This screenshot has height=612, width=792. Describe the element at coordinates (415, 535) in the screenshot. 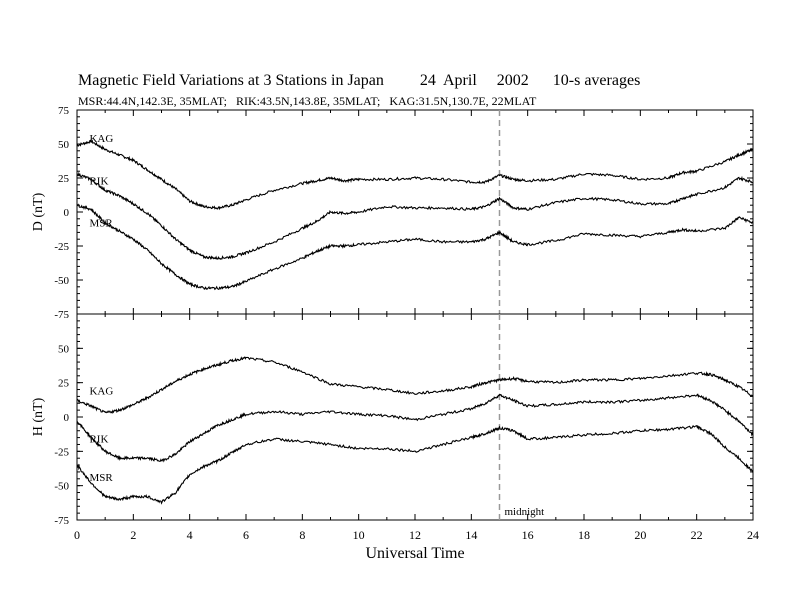

I see `x-tick-label: 12` at that location.